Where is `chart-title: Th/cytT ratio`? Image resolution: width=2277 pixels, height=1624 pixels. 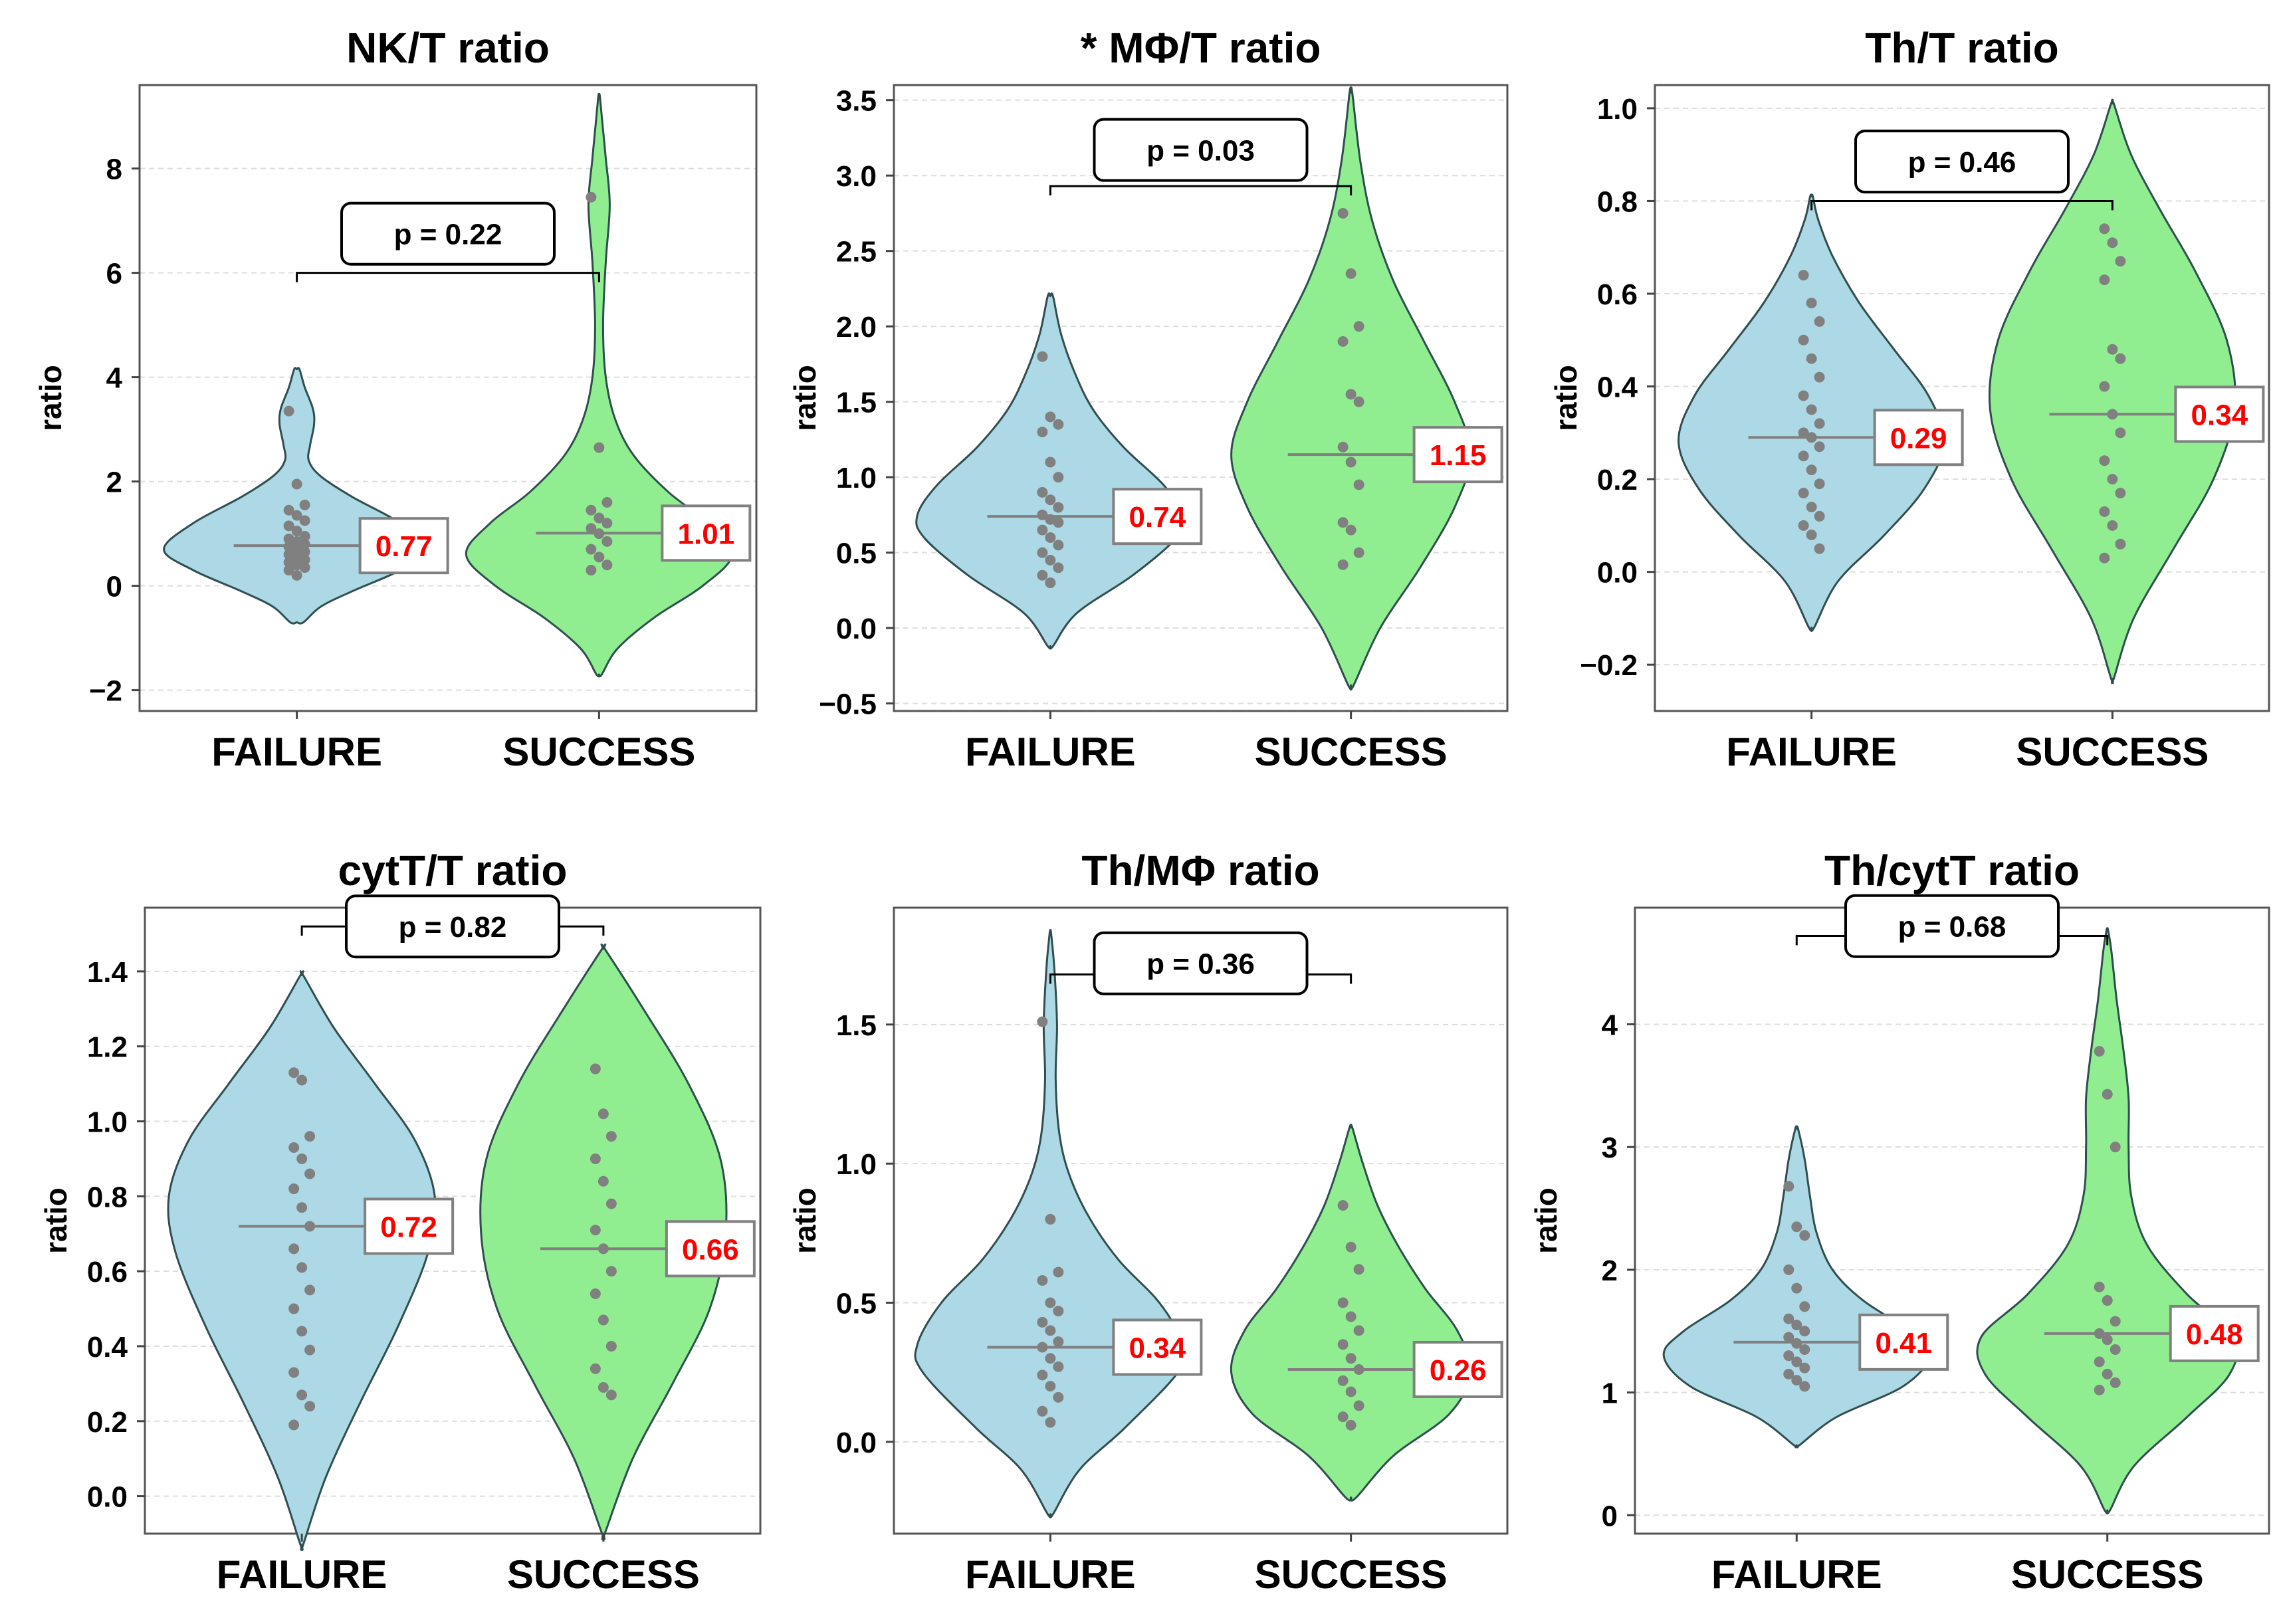 chart-title: Th/cytT ratio is located at coordinates (1952, 870).